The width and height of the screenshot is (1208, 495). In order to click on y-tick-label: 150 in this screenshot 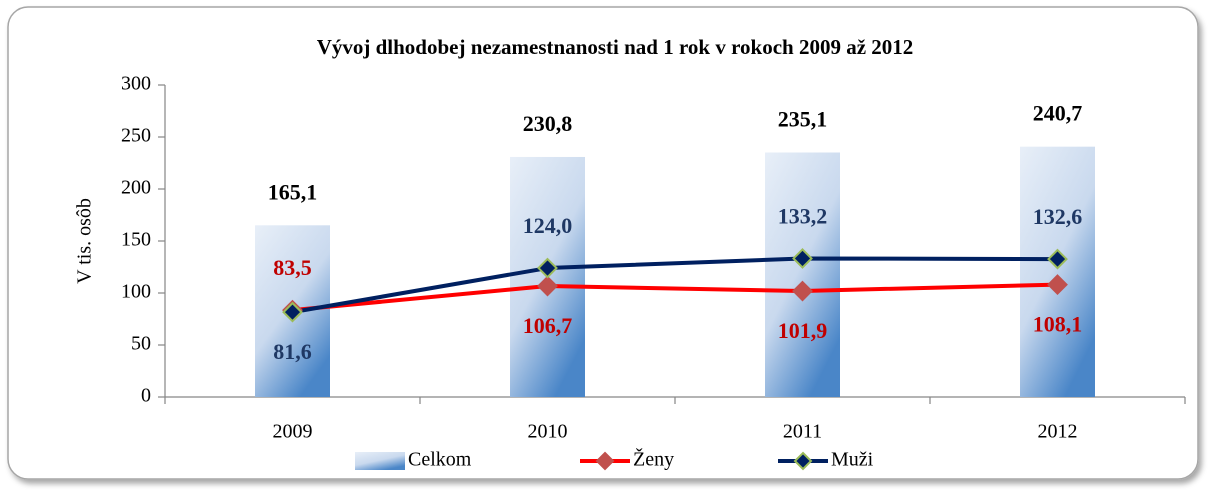, I will do `click(136, 240)`.